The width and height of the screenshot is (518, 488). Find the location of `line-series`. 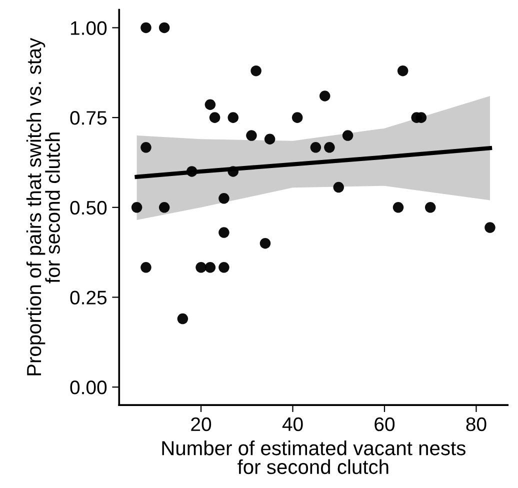

line-series is located at coordinates (313, 162).